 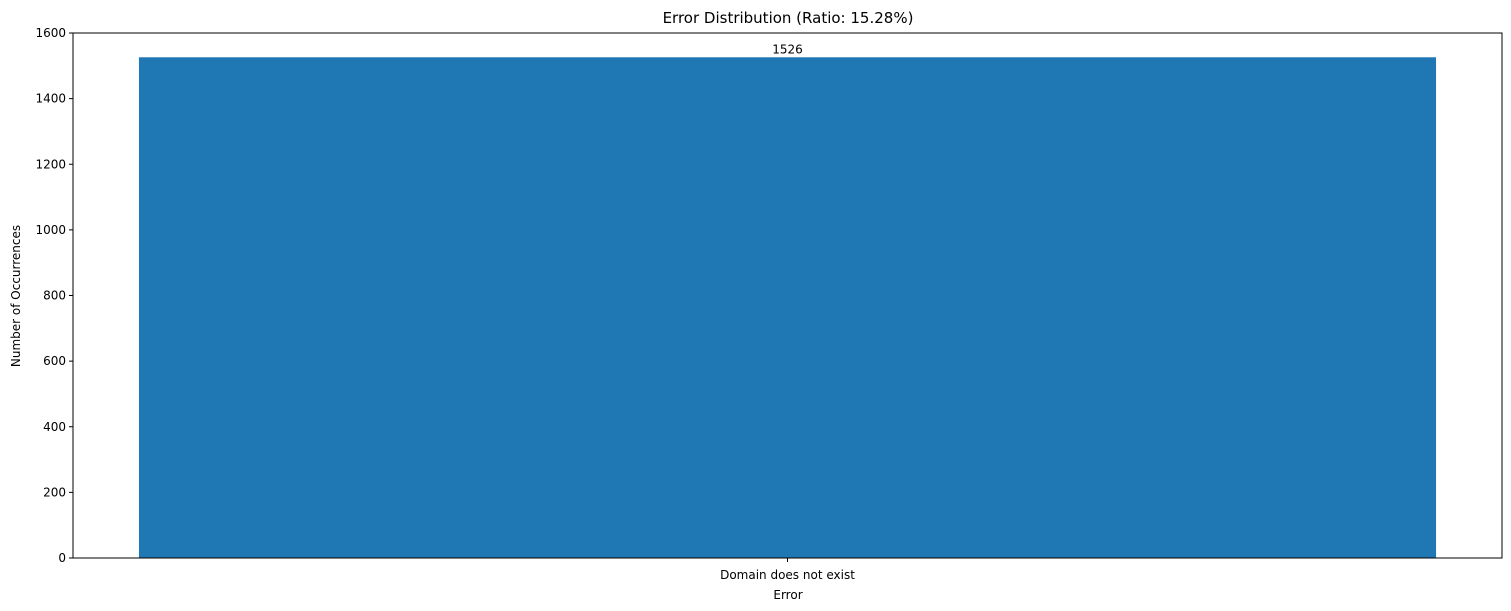 I want to click on y-tick-label-6: 1200, so click(x=50, y=164).